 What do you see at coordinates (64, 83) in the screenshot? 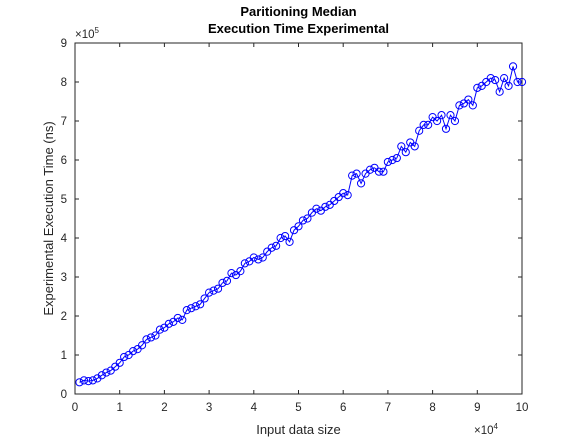
I see `y-tick-label: 8` at bounding box center [64, 83].